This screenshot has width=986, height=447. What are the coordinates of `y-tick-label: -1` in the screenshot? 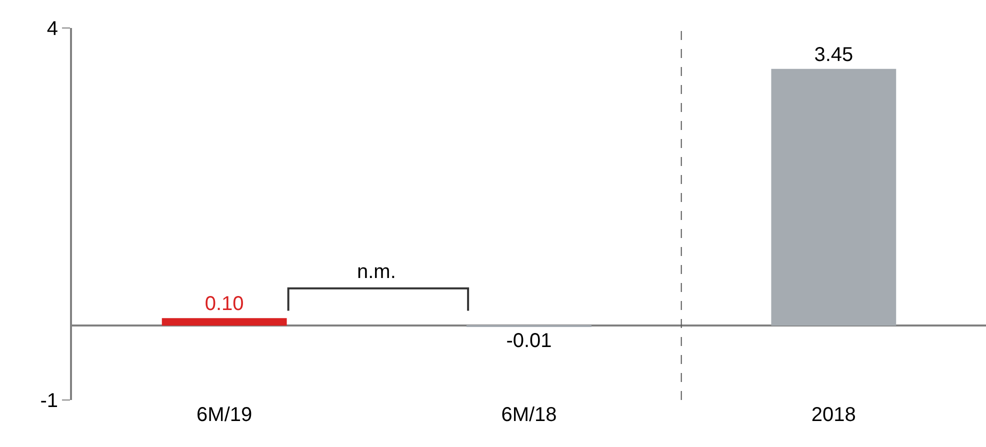 It's located at (49, 401).